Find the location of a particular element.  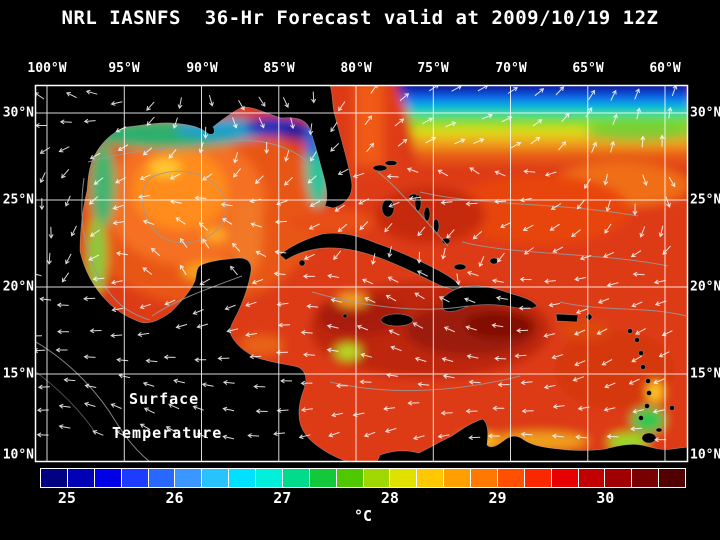

colorbar-tick: 25 is located at coordinates (66, 498).